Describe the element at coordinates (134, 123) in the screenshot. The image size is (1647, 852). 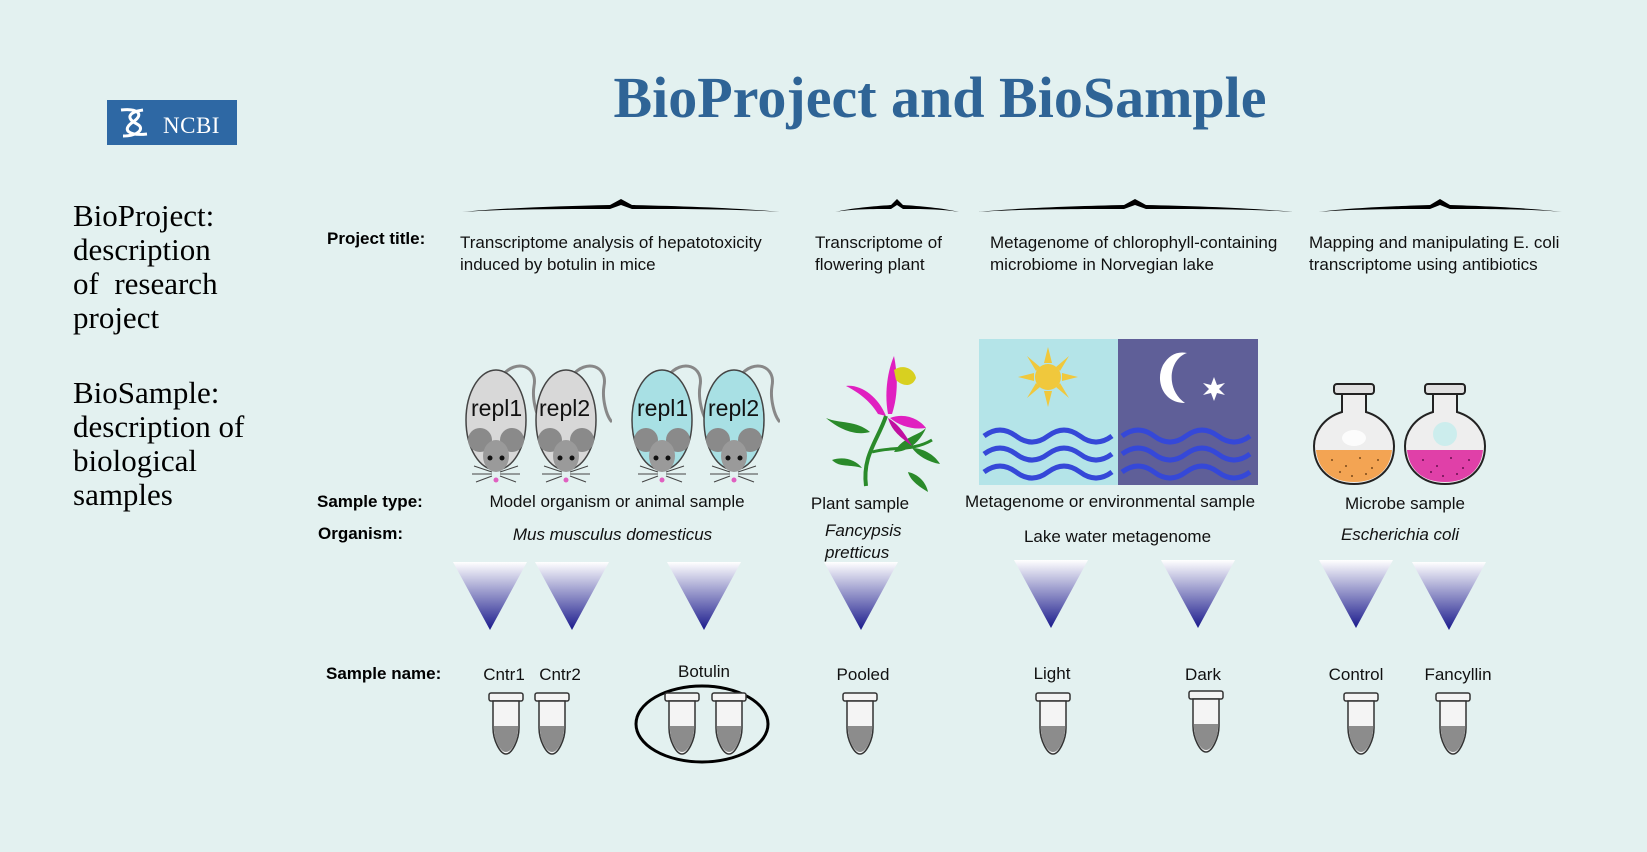
I see `ncbi-helix-icon` at that location.